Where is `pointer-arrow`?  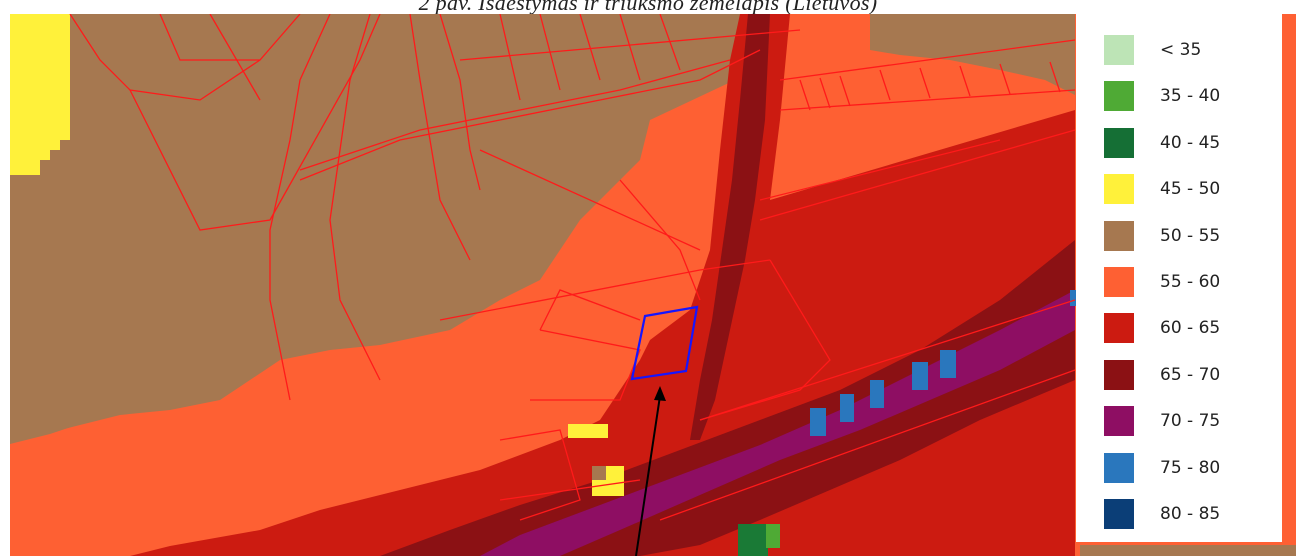 pointer-arrow is located at coordinates (650, 471).